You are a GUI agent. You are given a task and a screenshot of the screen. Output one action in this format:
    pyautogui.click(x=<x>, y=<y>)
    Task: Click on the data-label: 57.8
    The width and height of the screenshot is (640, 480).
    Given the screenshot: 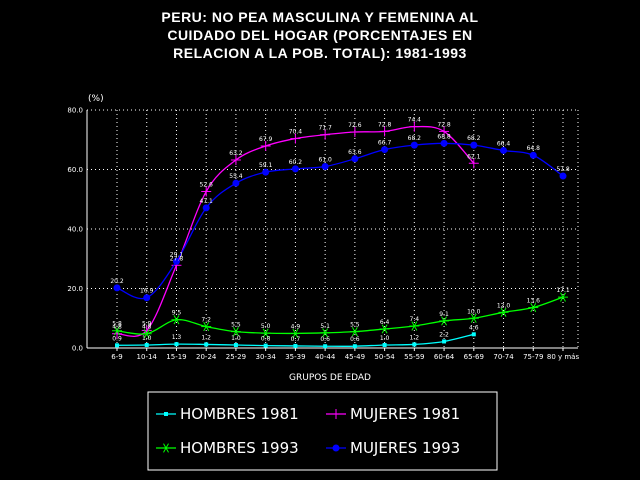 What is the action you would take?
    pyautogui.click(x=563, y=169)
    